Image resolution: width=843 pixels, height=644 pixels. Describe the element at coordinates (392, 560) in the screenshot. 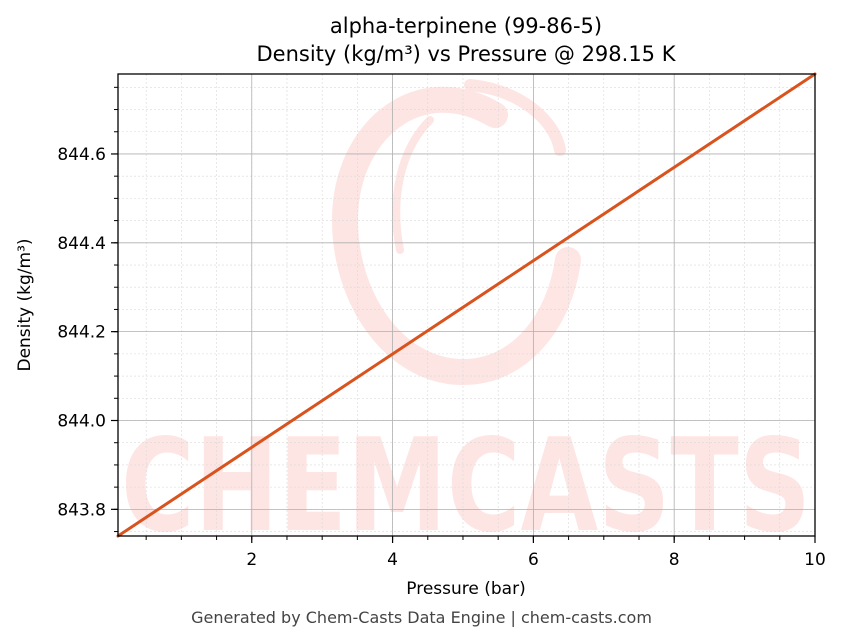

I see `x-tick-label: 4` at that location.